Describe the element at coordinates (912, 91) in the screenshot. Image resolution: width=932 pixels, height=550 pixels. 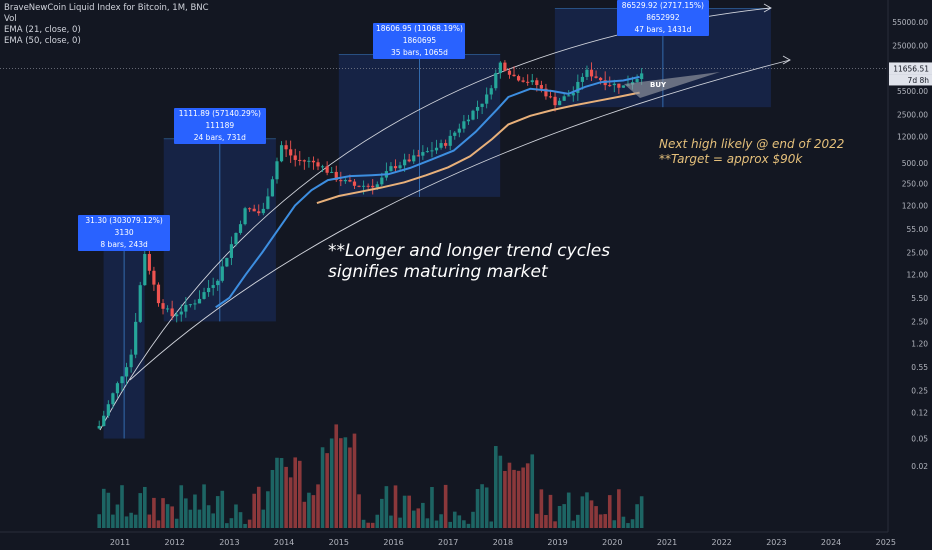
I see `price-tick-label: 5500.00` at that location.